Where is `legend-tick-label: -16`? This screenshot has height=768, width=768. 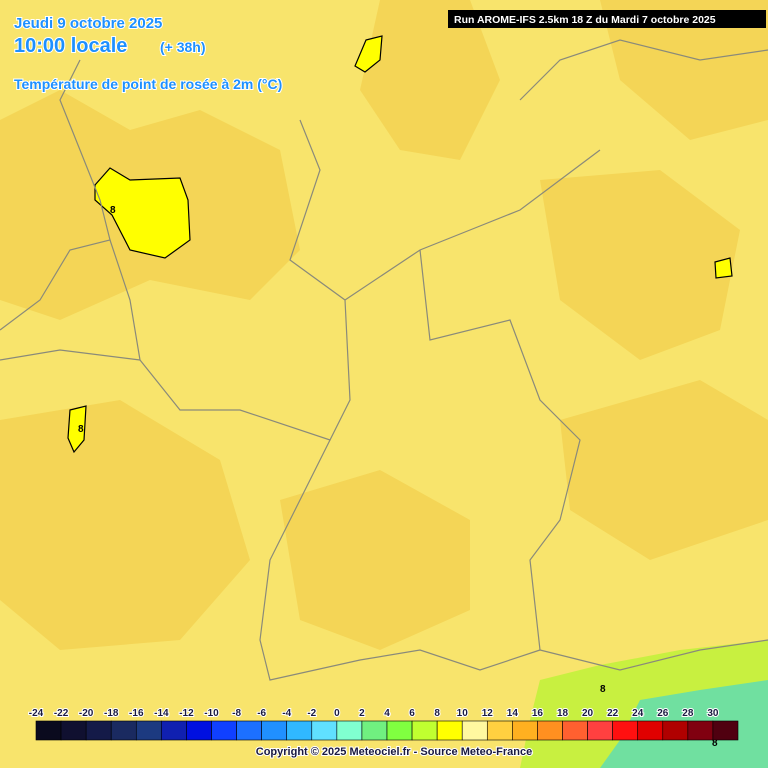 legend-tick-label: -16 is located at coordinates (136, 713).